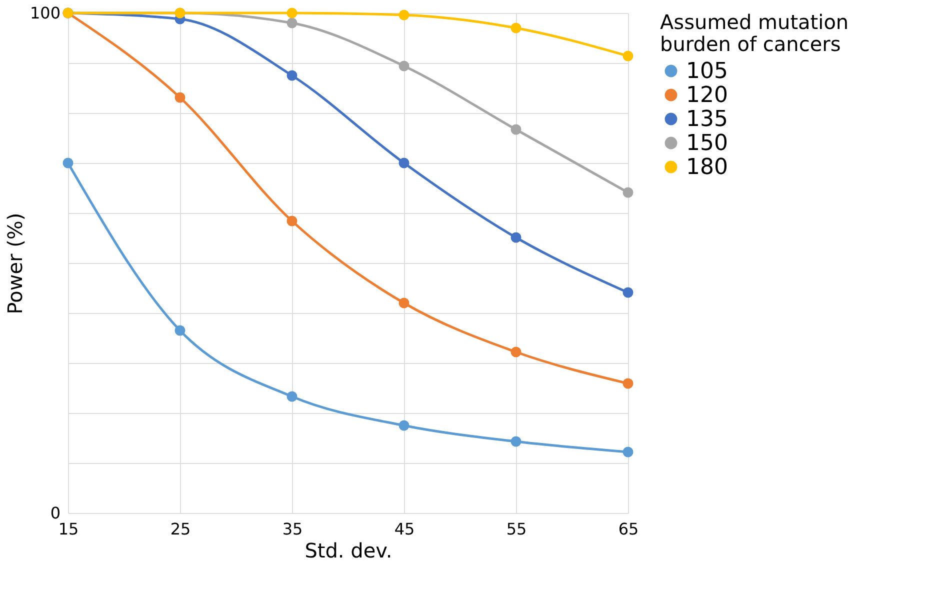 The image size is (938, 600). What do you see at coordinates (55, 513) in the screenshot?
I see `y-tick-label: 0` at bounding box center [55, 513].